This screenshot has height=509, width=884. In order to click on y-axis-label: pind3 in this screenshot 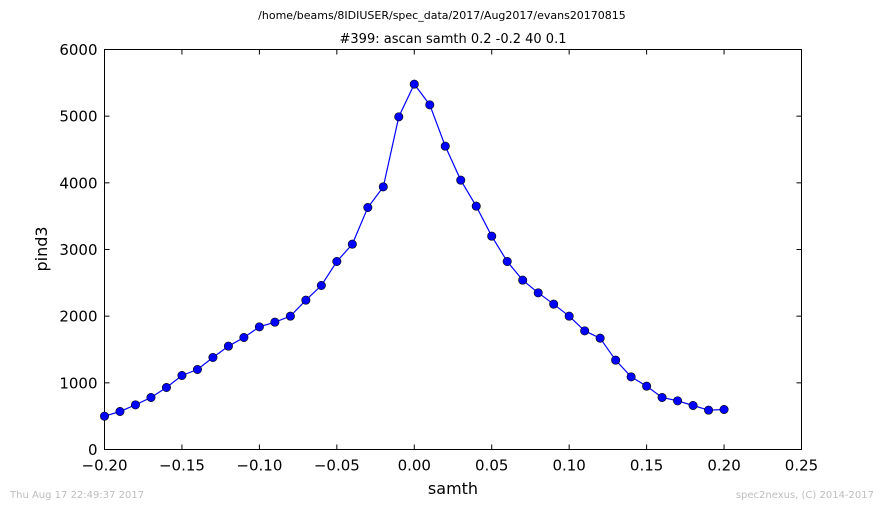, I will do `click(41, 248)`.